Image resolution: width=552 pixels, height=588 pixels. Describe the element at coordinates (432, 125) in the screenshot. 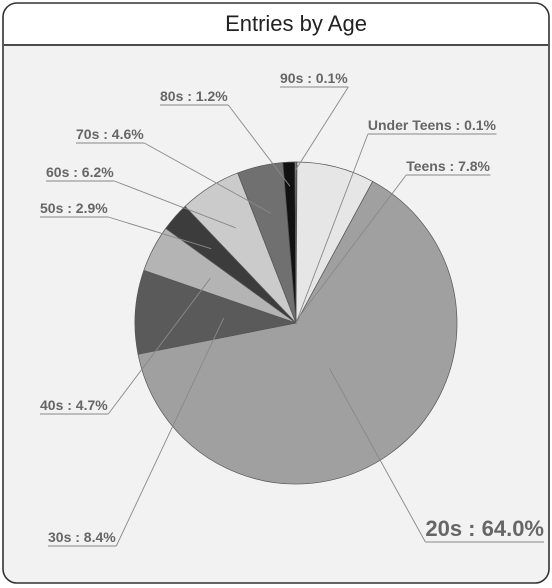

I see `pie-label-under-teens: Under Teens : 0.1%` at that location.